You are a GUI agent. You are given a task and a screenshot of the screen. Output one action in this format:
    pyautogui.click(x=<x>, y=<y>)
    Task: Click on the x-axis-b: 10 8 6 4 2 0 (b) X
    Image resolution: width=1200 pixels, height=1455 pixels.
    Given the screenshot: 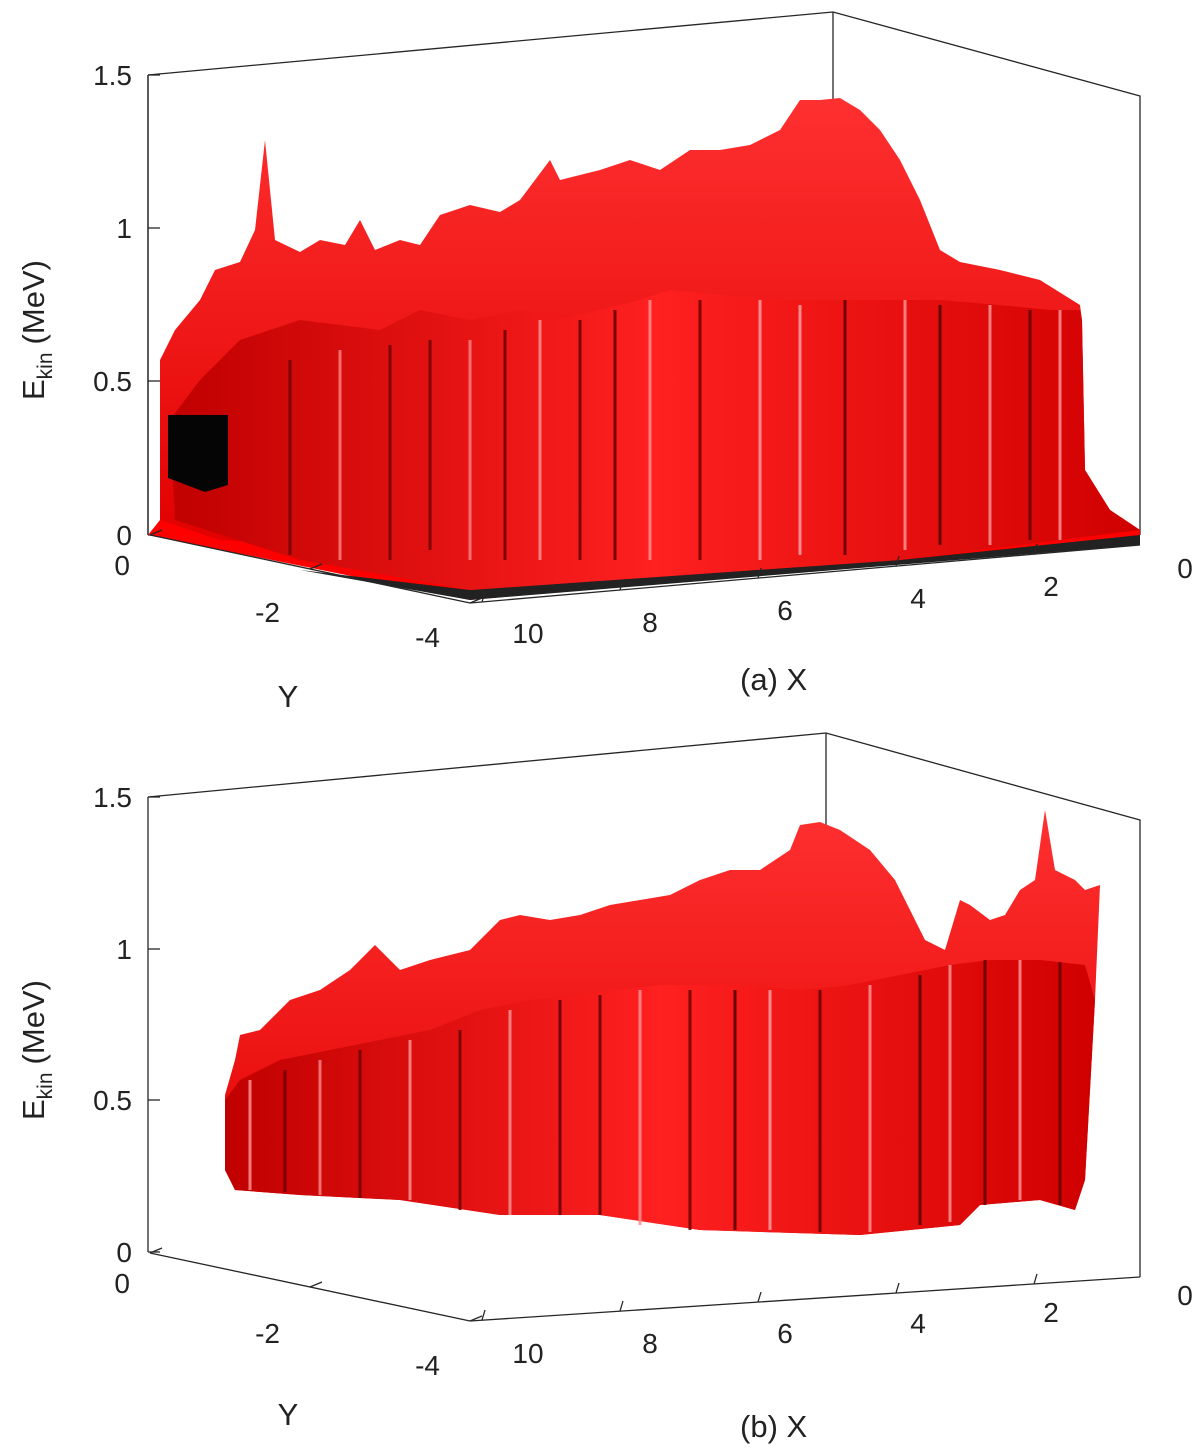 What is the action you would take?
    pyautogui.click(x=831, y=1358)
    